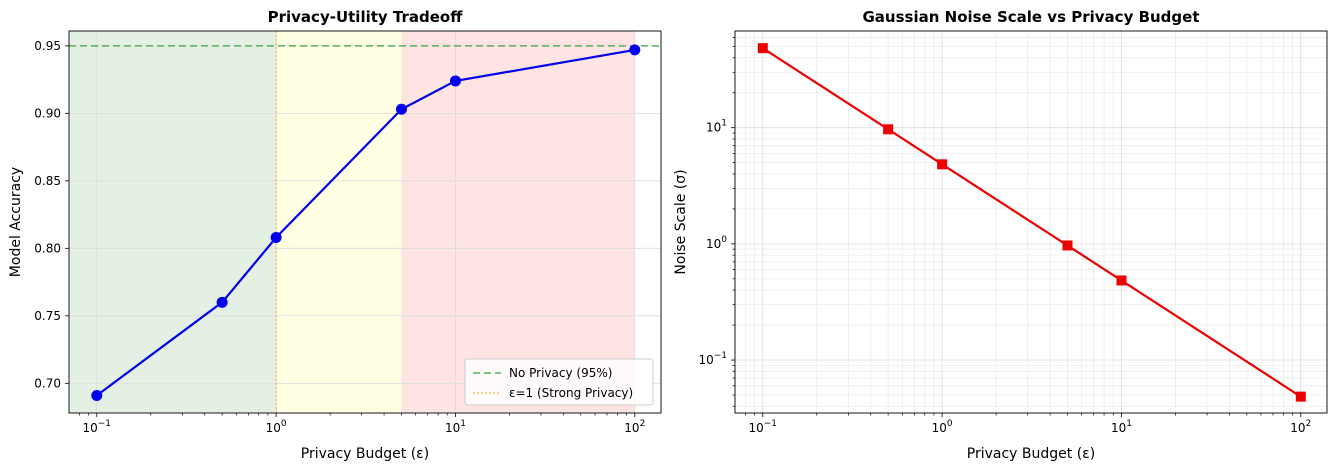 This screenshot has width=1334, height=470. What do you see at coordinates (712, 359) in the screenshot?
I see `y-tick-label: 10⁻¹` at bounding box center [712, 359].